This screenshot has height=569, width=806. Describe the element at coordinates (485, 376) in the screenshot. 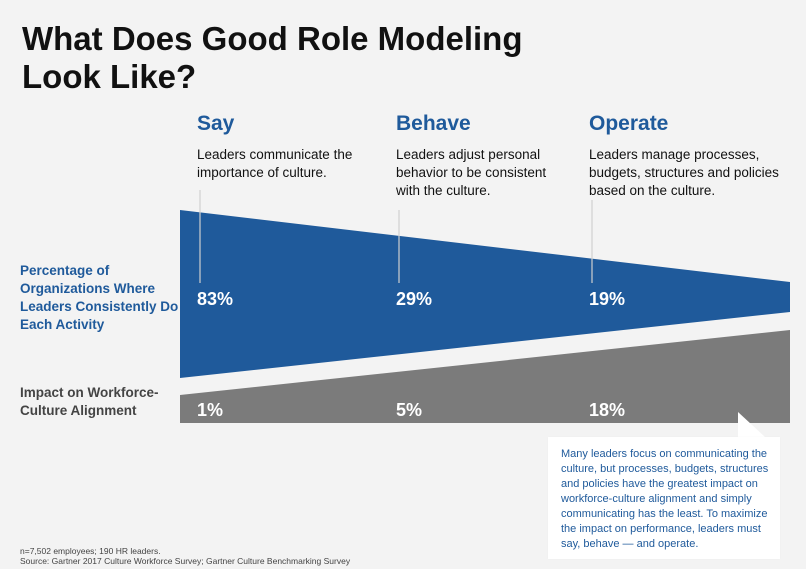

I see `impact-wedge` at that location.